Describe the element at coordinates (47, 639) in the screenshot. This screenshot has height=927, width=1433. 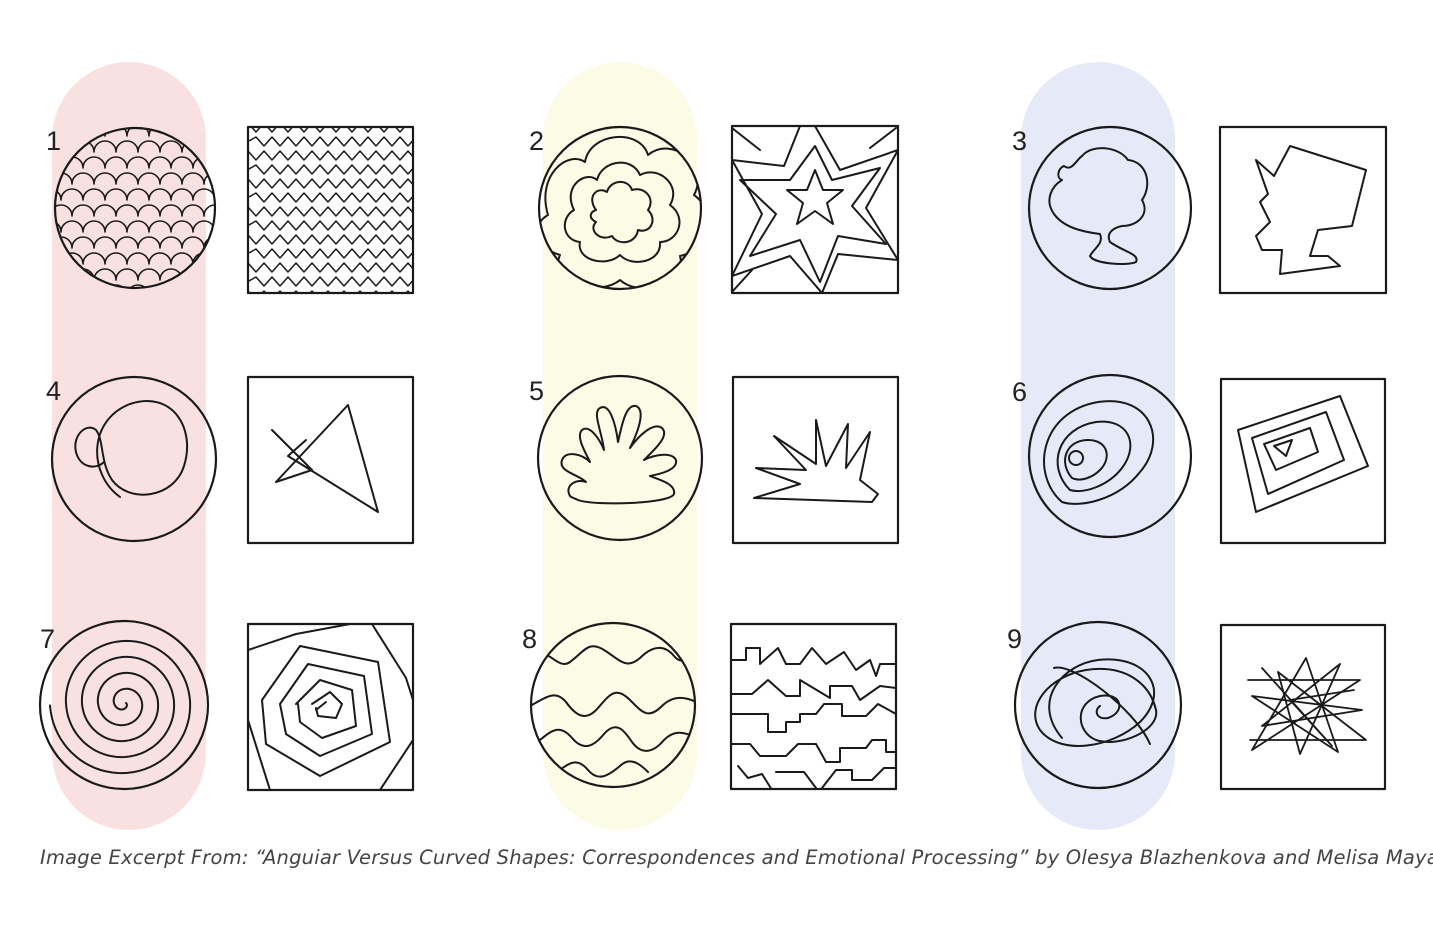
I see `pair-number: 7` at that location.